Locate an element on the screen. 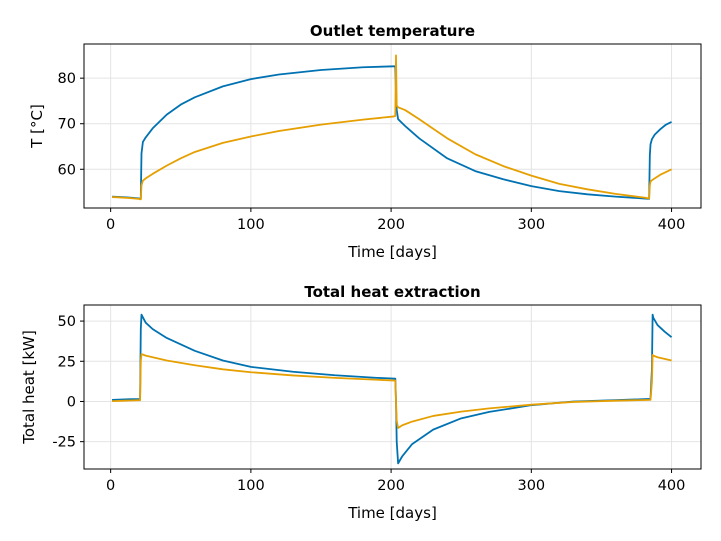 The width and height of the screenshot is (721, 541). y-tick-label: 80 is located at coordinates (67, 79).